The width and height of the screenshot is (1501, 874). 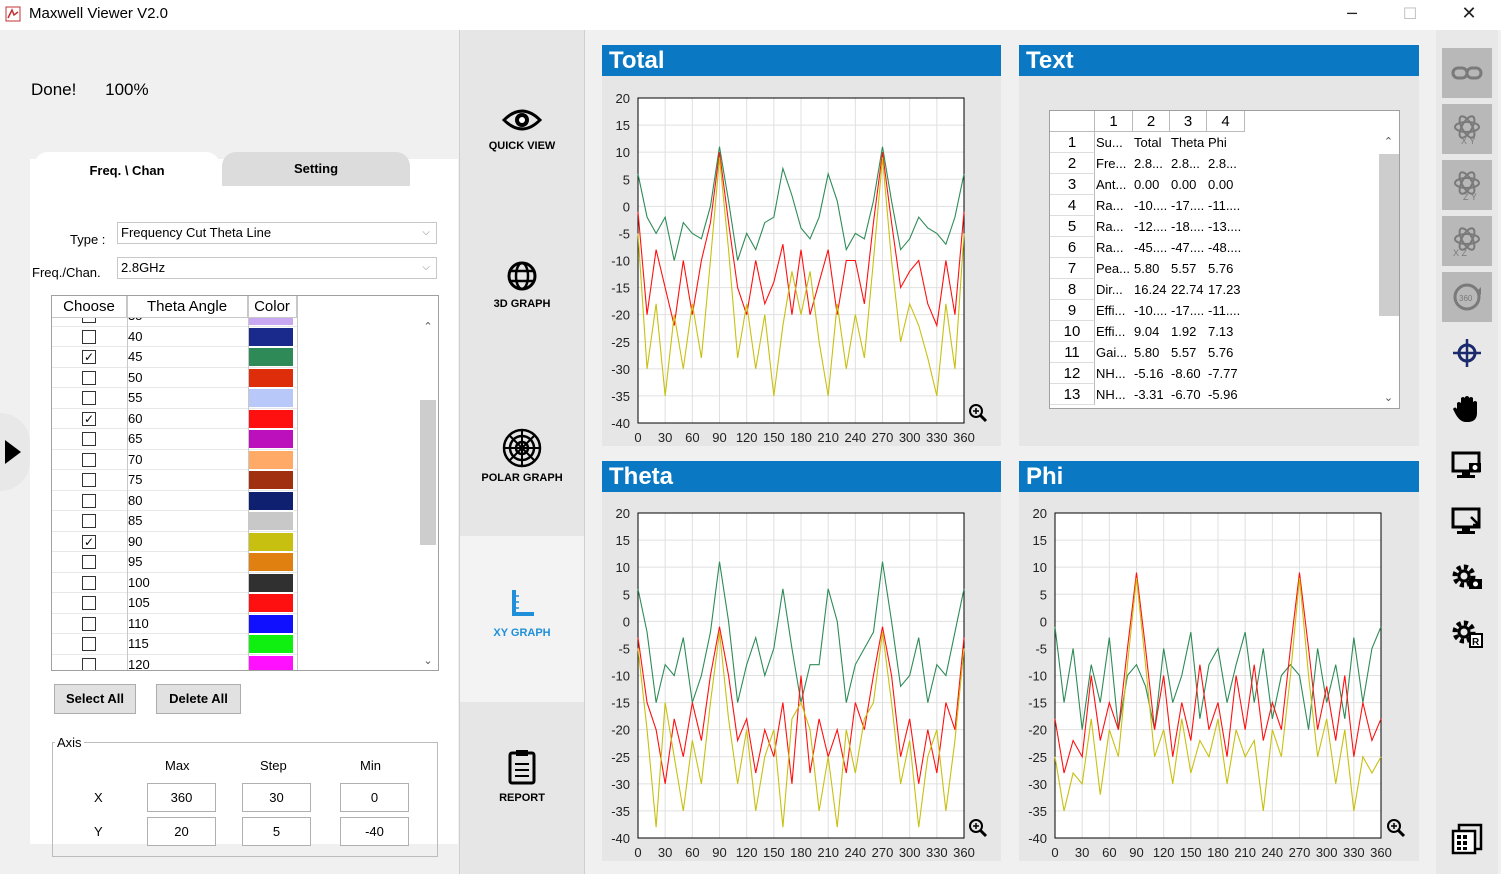 What do you see at coordinates (276, 831) in the screenshot?
I see `y-step-input: 5` at bounding box center [276, 831].